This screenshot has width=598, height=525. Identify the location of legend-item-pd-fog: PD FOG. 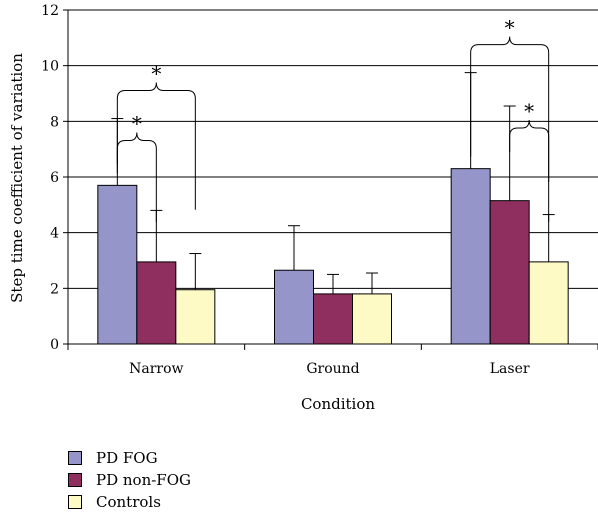
(129, 458).